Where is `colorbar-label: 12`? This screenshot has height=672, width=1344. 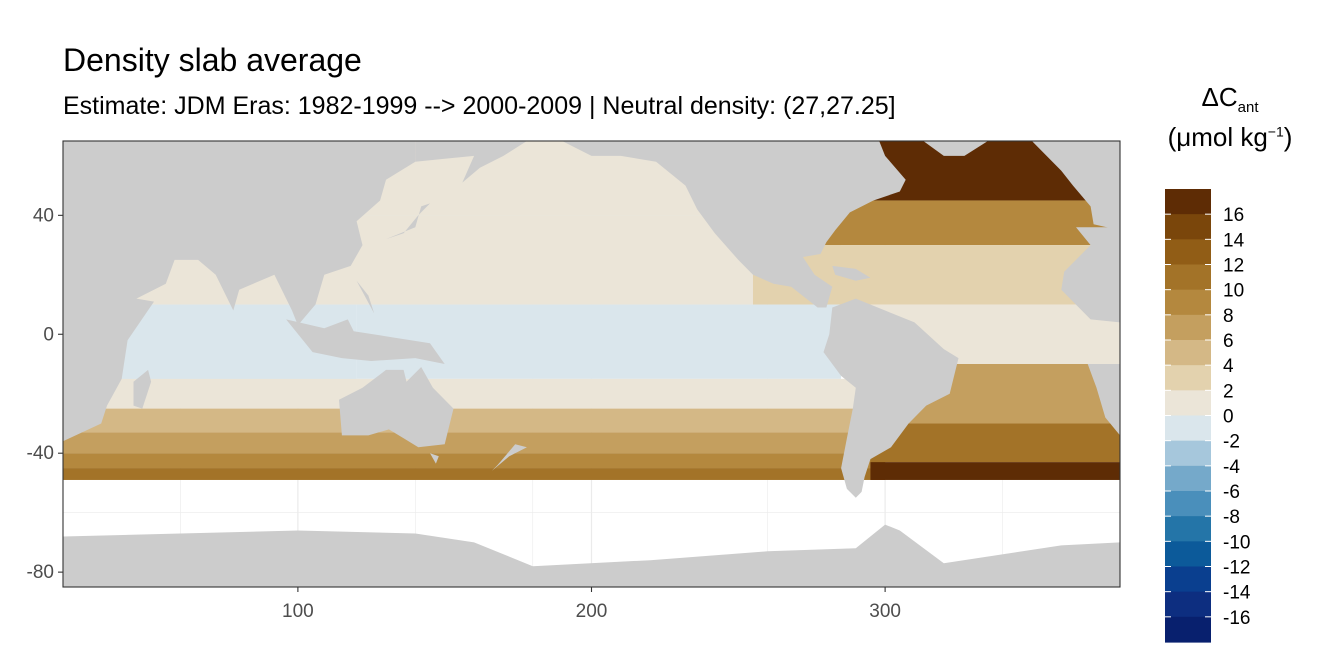 colorbar-label: 12 is located at coordinates (1233, 266).